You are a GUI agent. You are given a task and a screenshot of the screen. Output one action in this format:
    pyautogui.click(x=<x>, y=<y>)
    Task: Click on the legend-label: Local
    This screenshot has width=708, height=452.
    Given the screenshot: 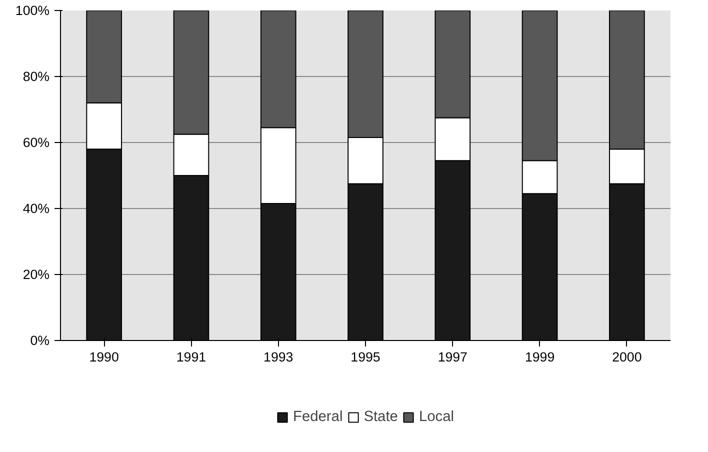 What is the action you would take?
    pyautogui.click(x=436, y=417)
    